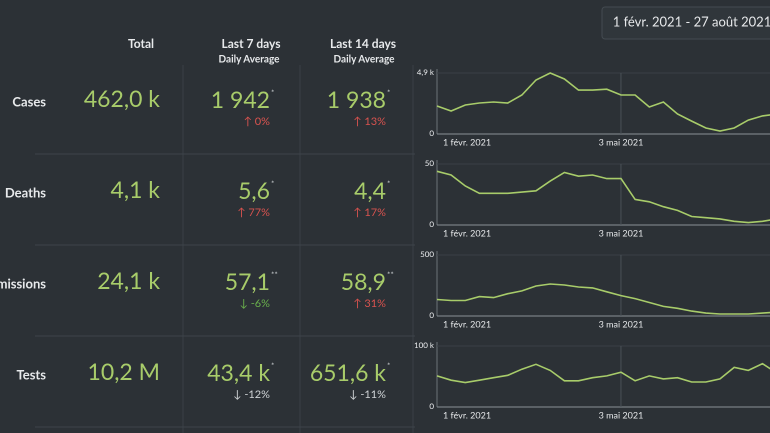  Describe the element at coordinates (367, 394) in the screenshot. I see `change-value: ↓ -11%` at that location.